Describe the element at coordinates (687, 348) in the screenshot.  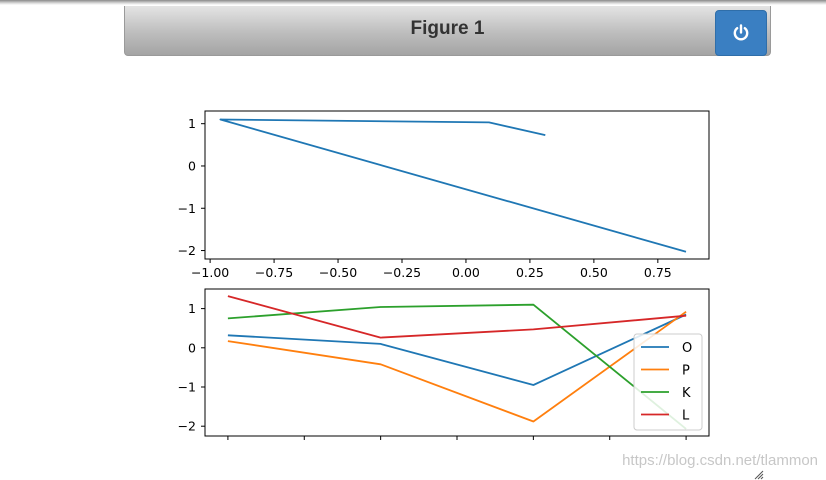
I see `legend-label-O: O` at that location.